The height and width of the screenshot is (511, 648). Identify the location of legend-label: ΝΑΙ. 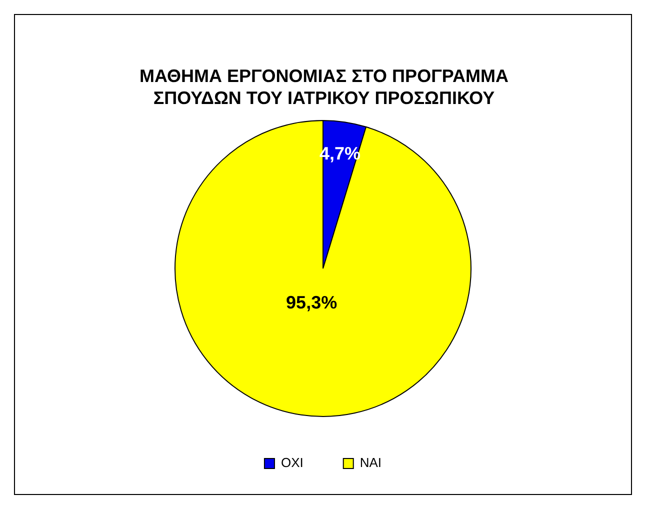
(371, 462).